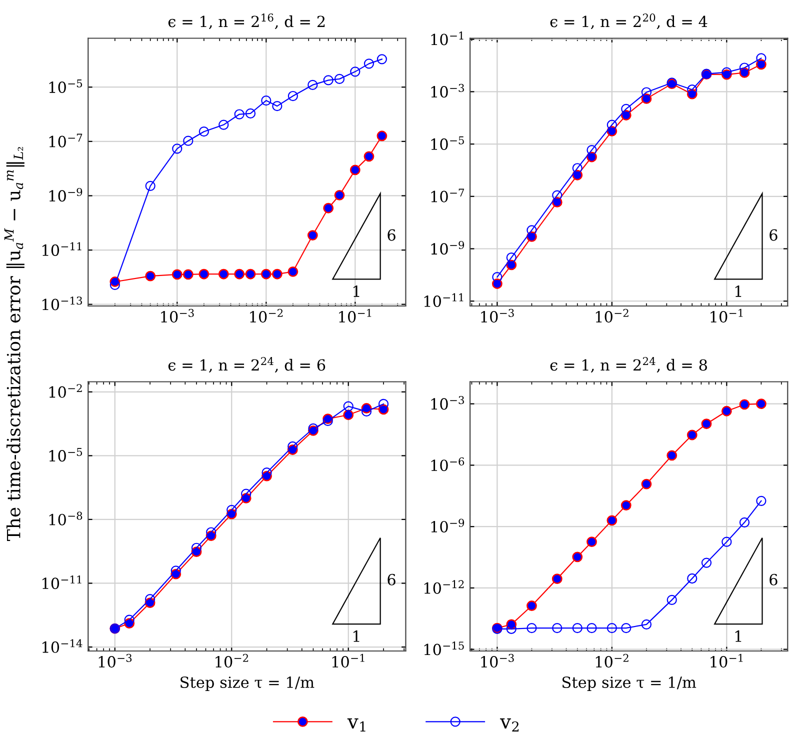 Image resolution: width=794 pixels, height=750 pixels. I want to click on y-tick-label: 10$^{−14}$, so click(62, 646).